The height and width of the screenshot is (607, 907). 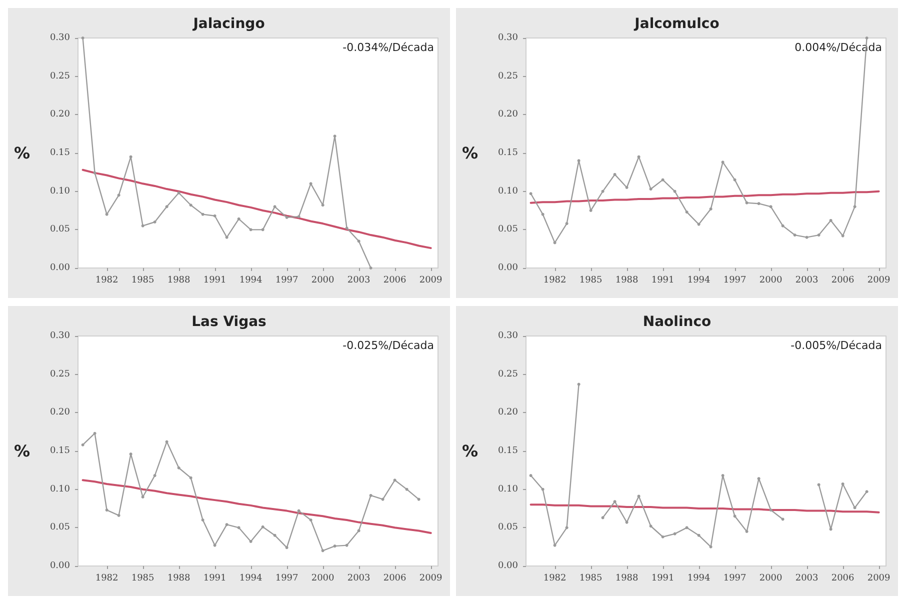 What do you see at coordinates (60, 229) in the screenshot?
I see `y-tick-label: 0.05` at bounding box center [60, 229].